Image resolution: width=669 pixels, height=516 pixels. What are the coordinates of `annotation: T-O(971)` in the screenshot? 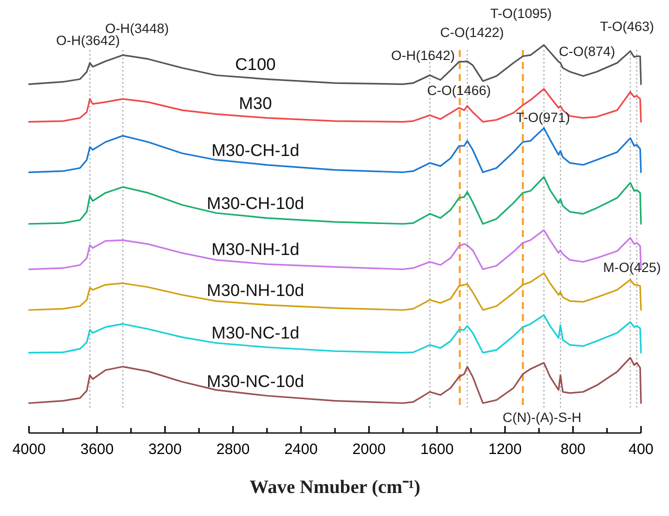 It's located at (543, 117).